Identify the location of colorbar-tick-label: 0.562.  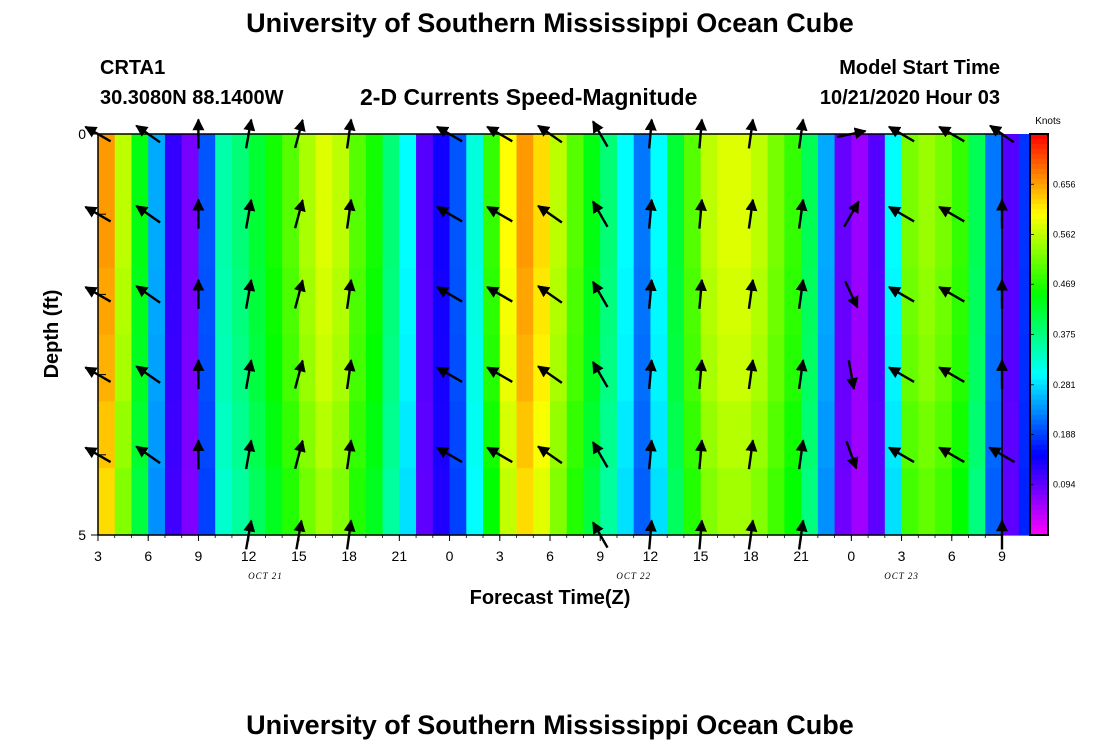
(1064, 235).